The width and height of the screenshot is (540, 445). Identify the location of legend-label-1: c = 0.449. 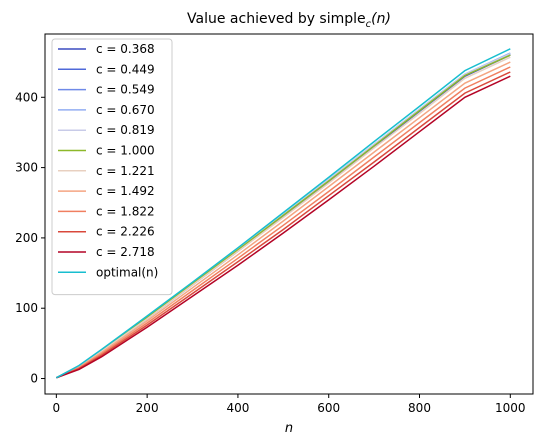
(125, 69).